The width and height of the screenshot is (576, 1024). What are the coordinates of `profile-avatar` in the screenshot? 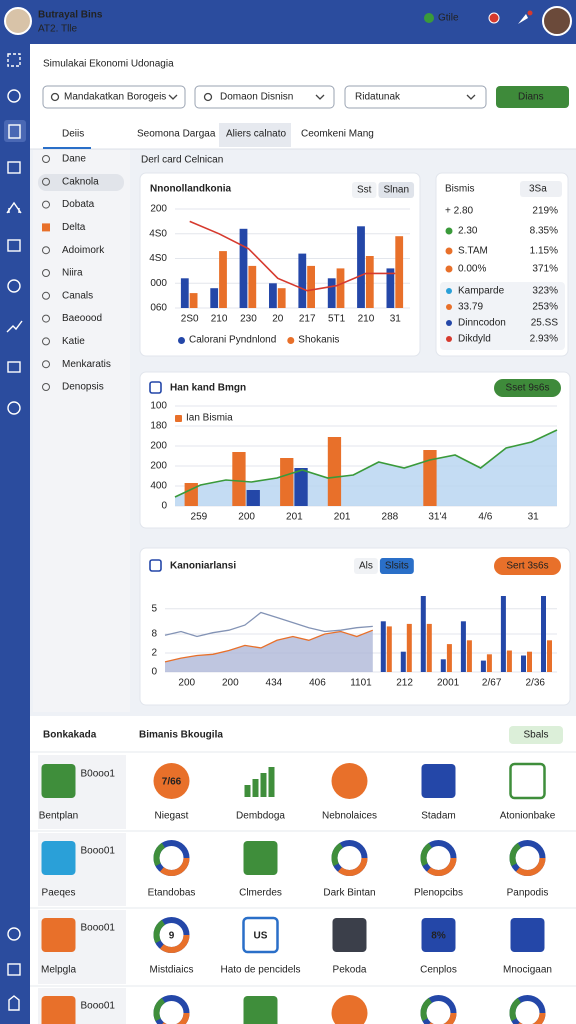 It's located at (557, 21).